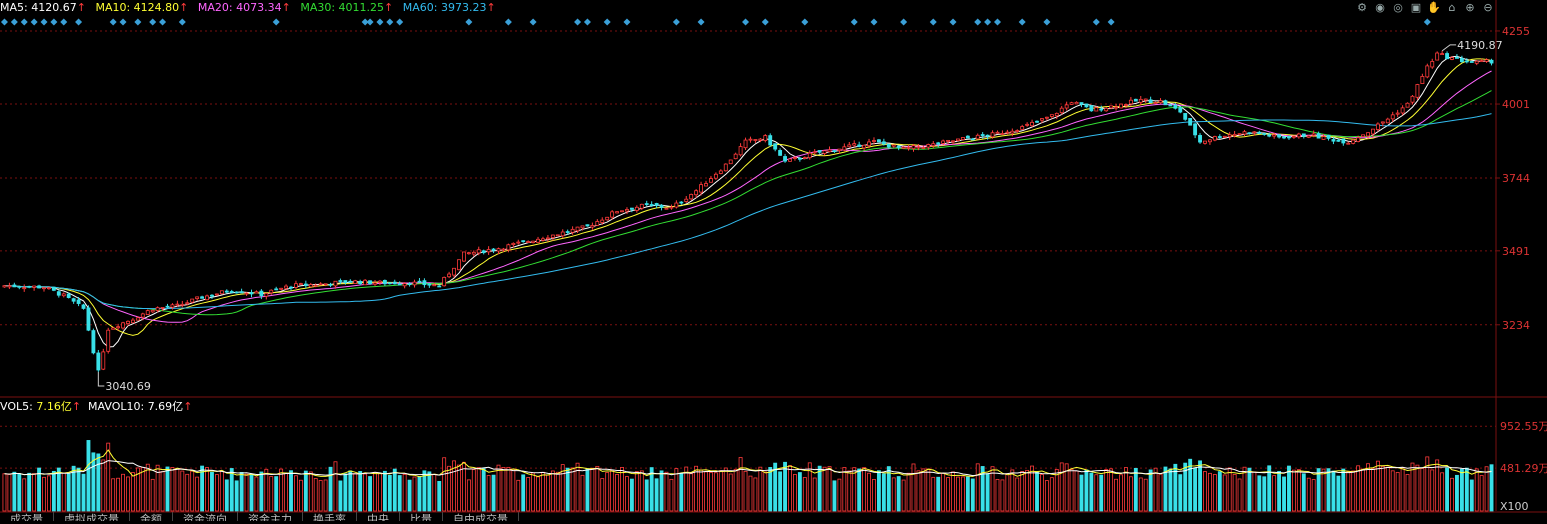 Image resolution: width=1547 pixels, height=524 pixels. Describe the element at coordinates (1452, 7) in the screenshot. I see `lock-icon: ⌂` at that location.